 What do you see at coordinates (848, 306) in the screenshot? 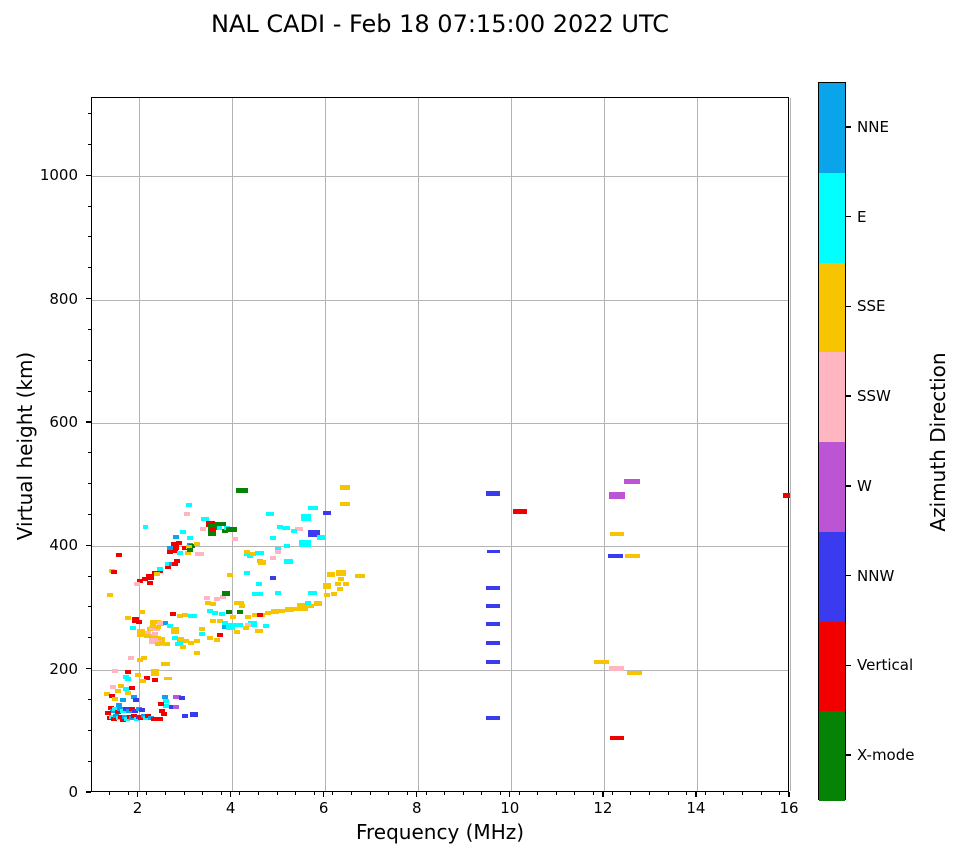
I see `colorbar-tick-sse` at bounding box center [848, 306].